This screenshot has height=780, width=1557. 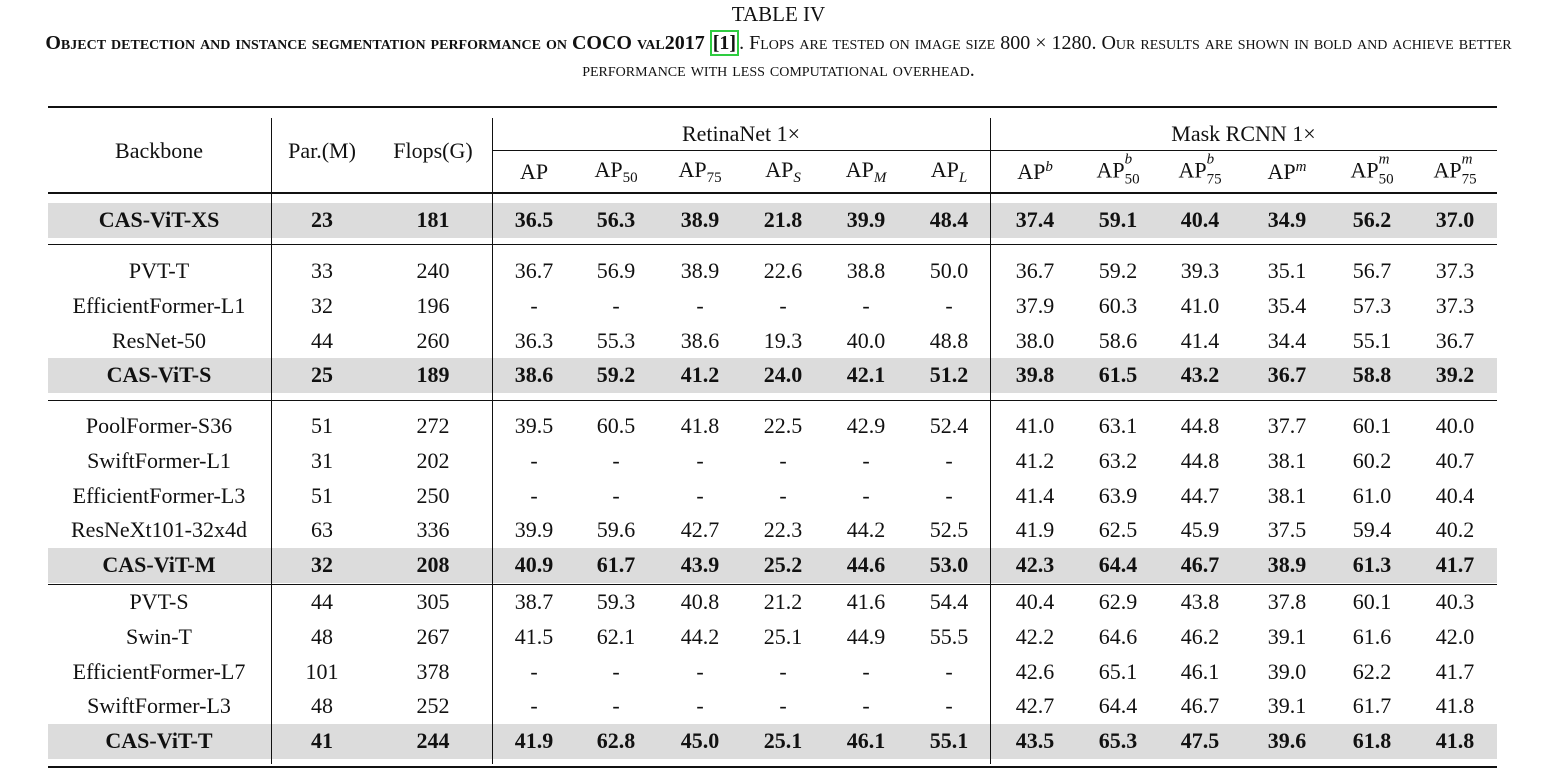 I want to click on table-cell: 64.4, so click(x=1118, y=565).